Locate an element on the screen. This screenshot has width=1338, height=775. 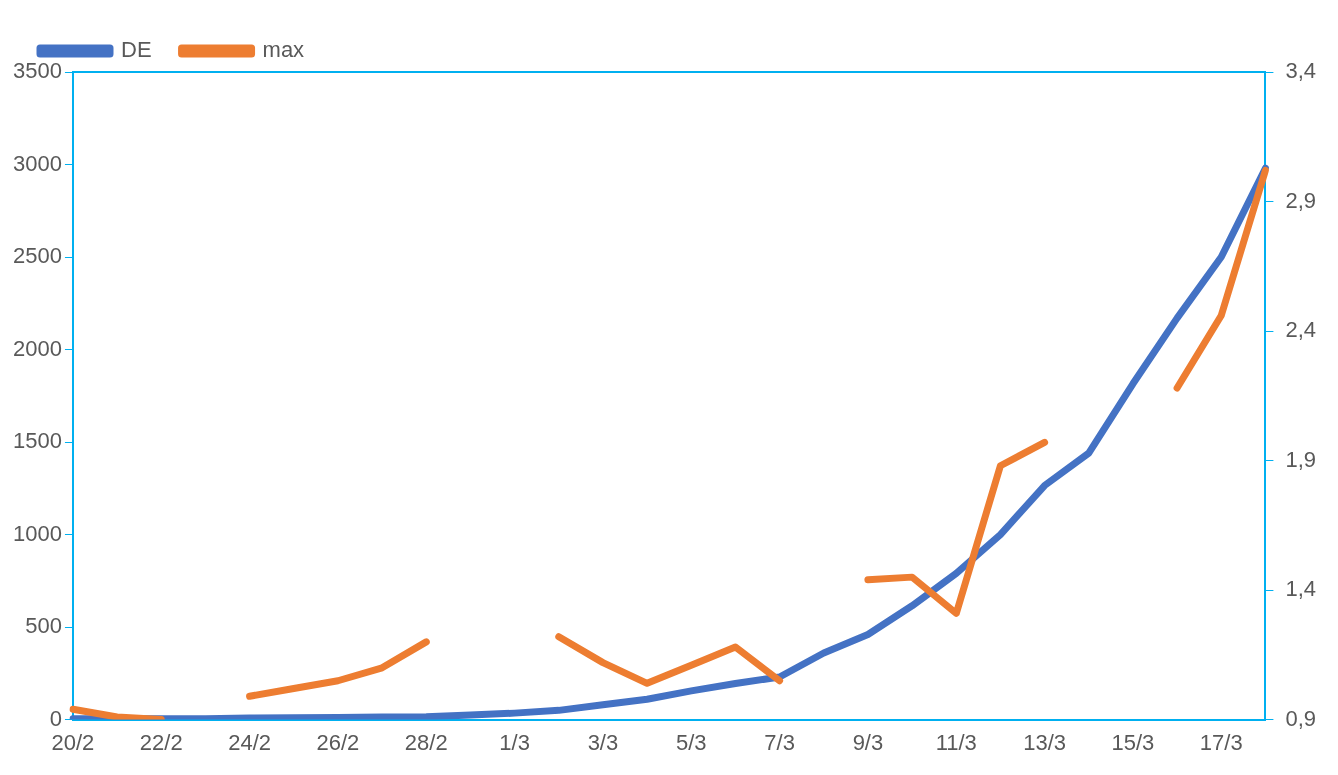
x-tick-label: 1/3 is located at coordinates (514, 742).